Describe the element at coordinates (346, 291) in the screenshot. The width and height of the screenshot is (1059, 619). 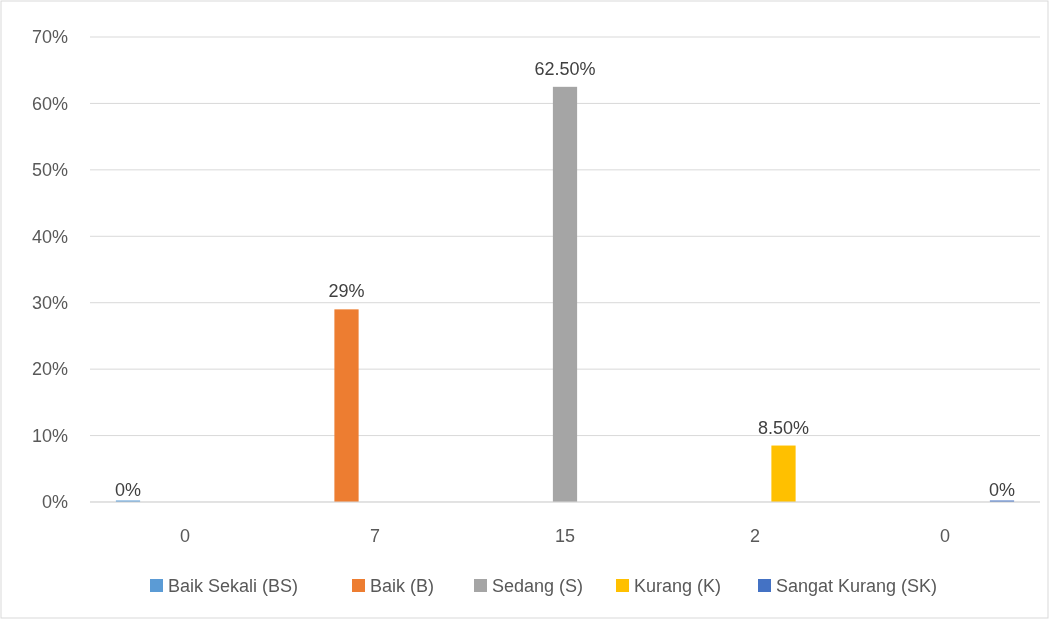
I see `data-label: 29%` at that location.